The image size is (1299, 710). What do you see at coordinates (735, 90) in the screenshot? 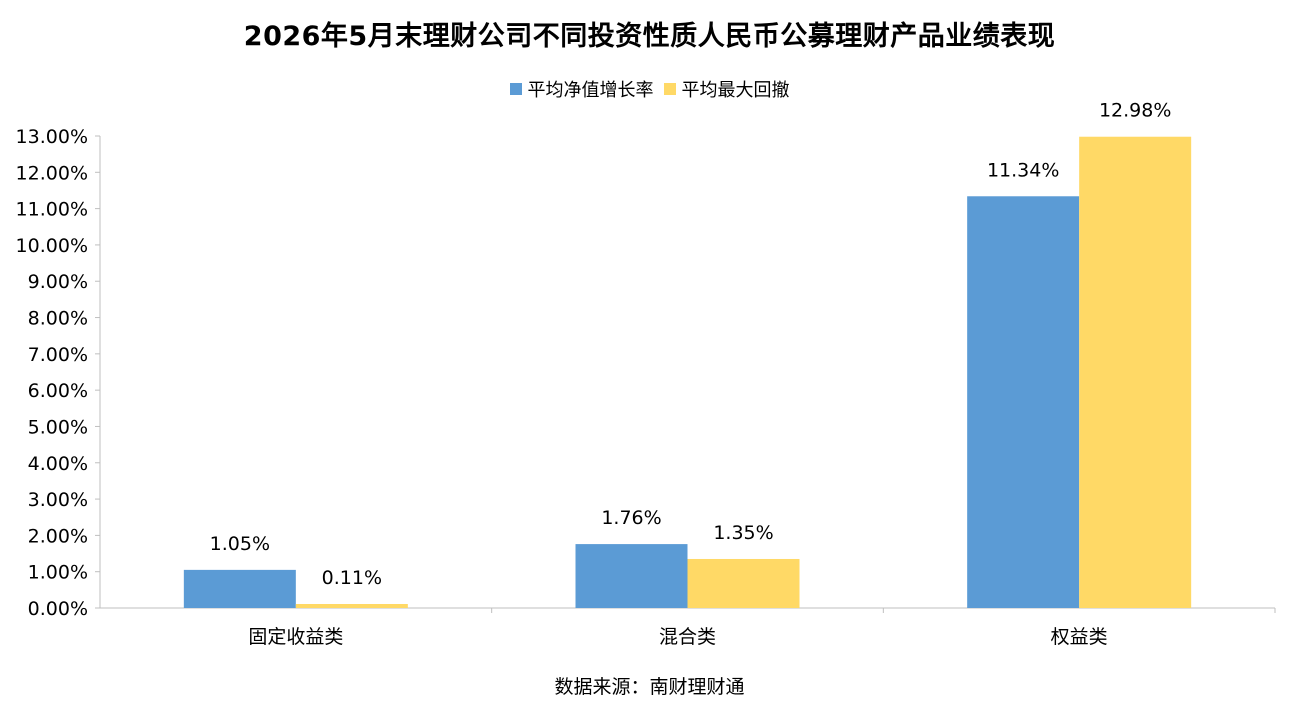
I see `legend-label-series-2: 平均最大回撤` at bounding box center [735, 90].